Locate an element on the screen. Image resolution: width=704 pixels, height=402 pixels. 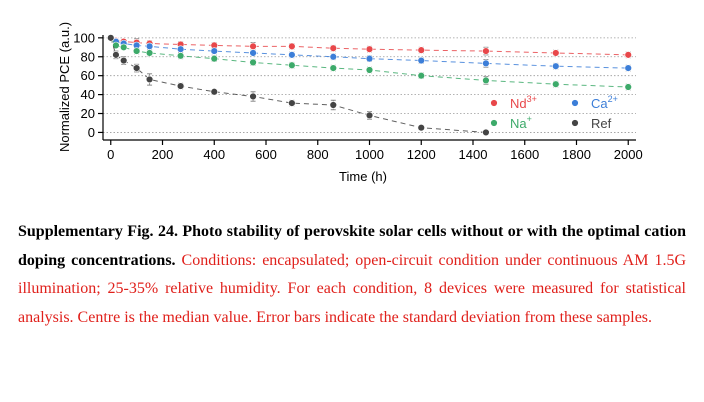
y-tick-label: 80 is located at coordinates (88, 56).